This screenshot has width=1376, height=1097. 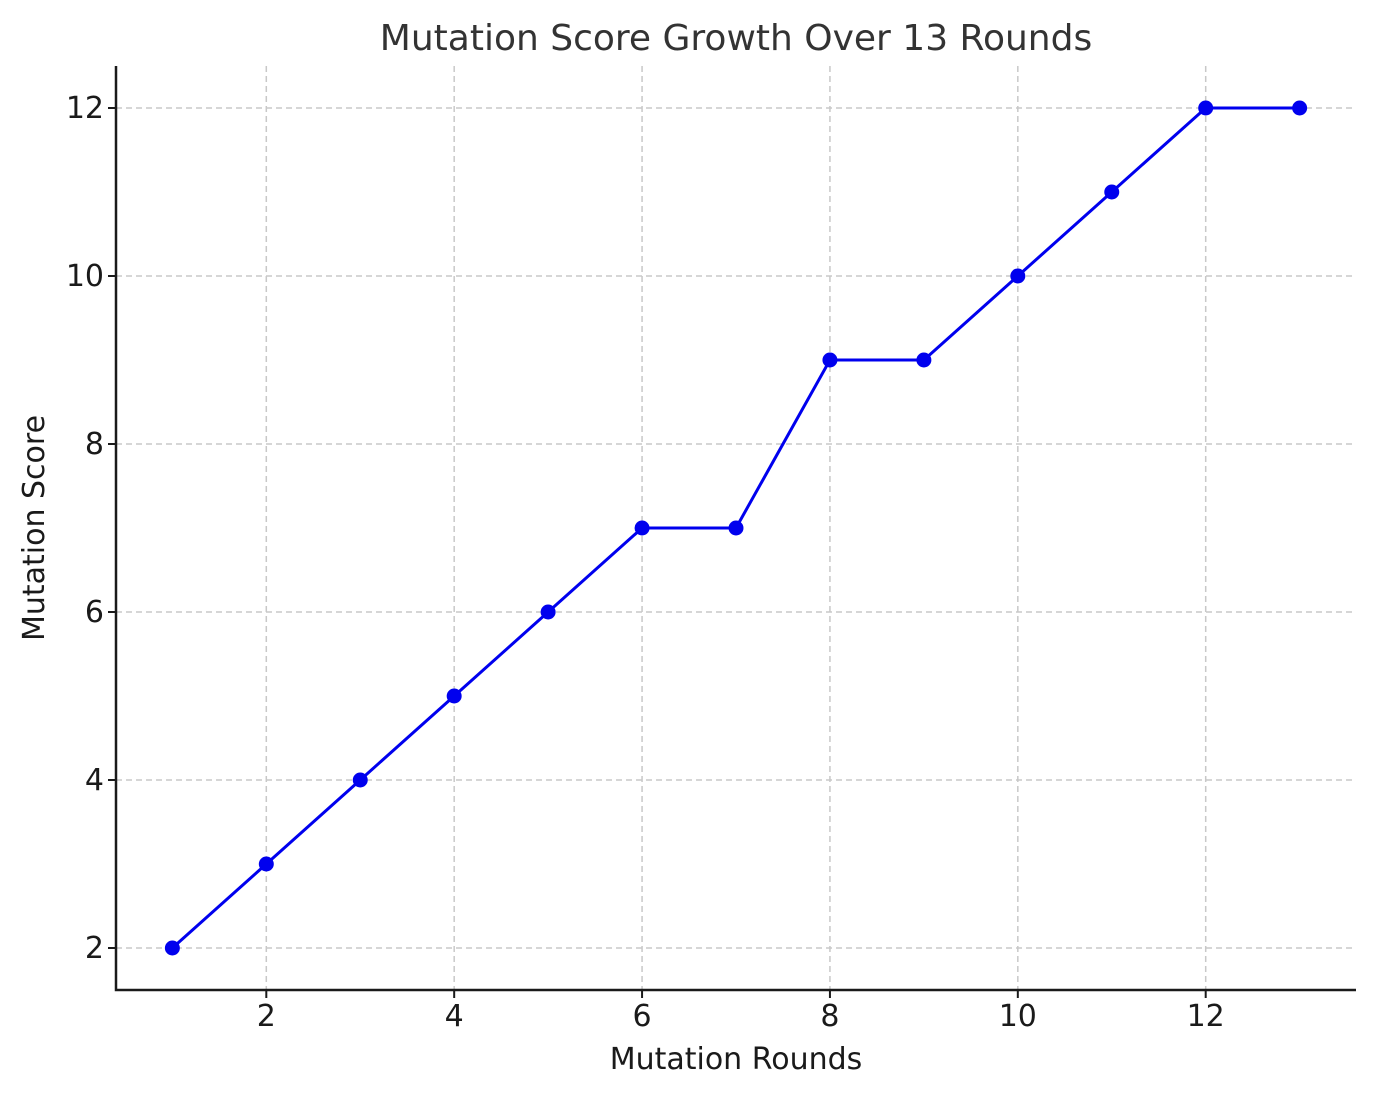 What do you see at coordinates (1018, 1016) in the screenshot?
I see `x-tick-label: 10` at bounding box center [1018, 1016].